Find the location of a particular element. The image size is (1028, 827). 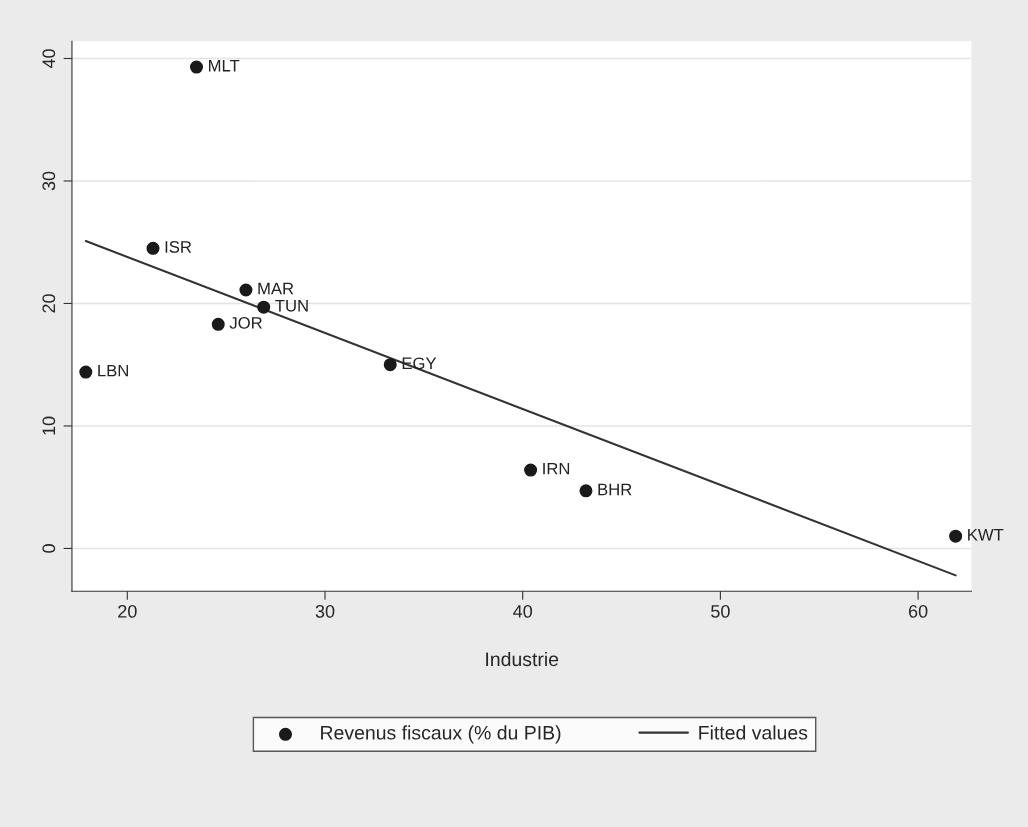

annotation: LBN is located at coordinates (113, 370).